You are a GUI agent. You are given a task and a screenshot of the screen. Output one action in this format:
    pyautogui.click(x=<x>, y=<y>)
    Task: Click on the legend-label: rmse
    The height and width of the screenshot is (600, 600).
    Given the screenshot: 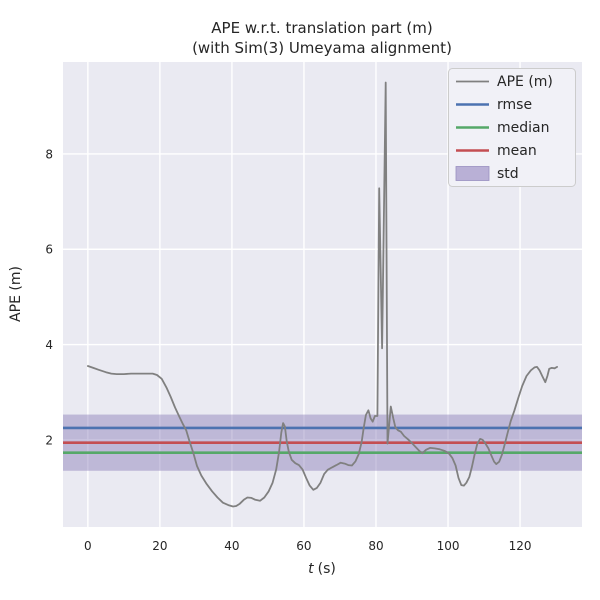 What is the action you would take?
    pyautogui.click(x=514, y=105)
    